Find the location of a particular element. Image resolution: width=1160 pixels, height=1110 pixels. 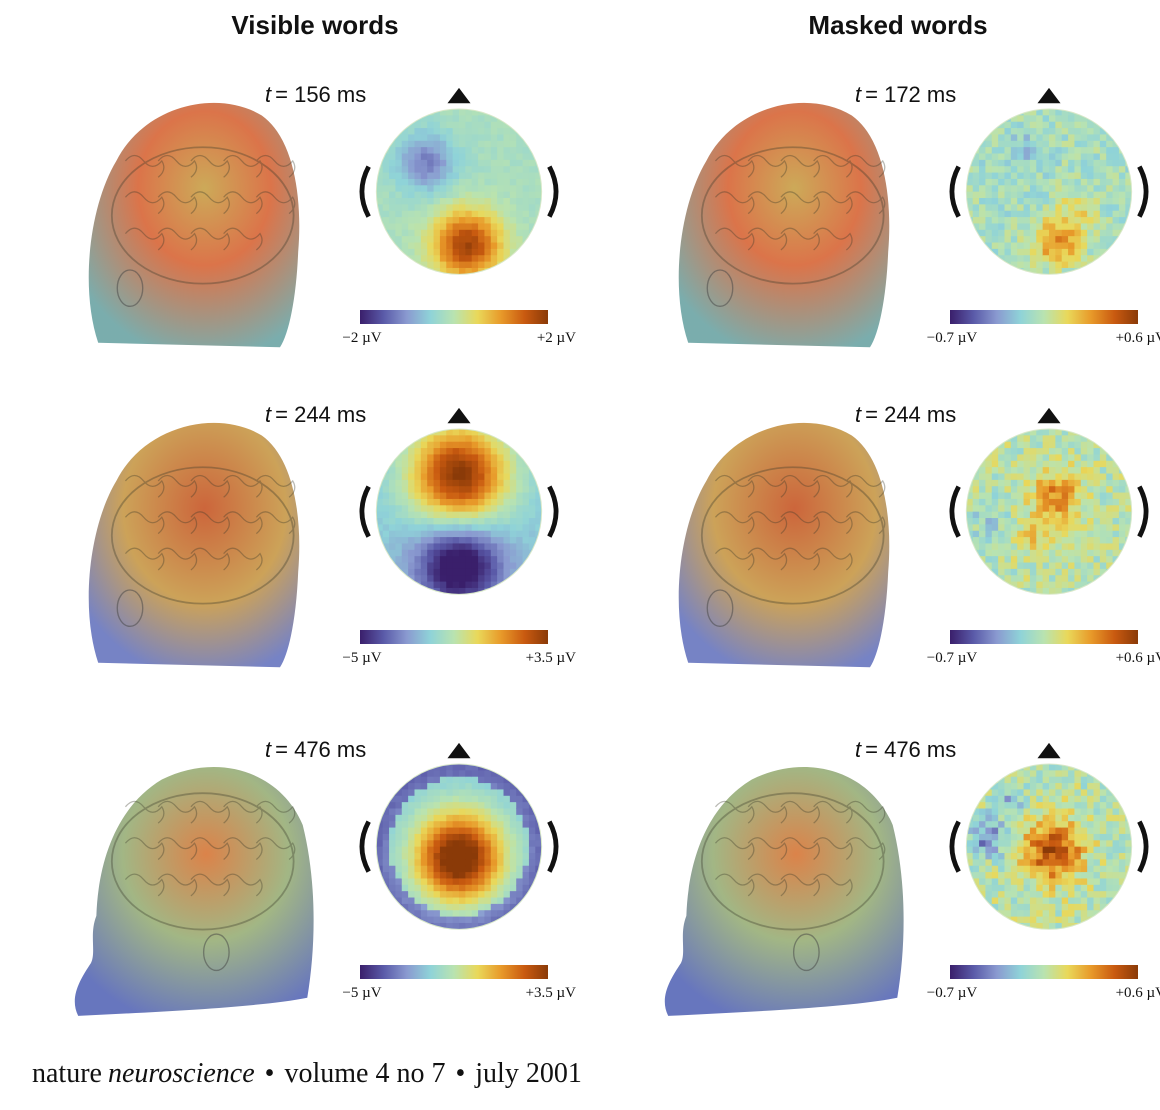

panel-visible-row1: t = 156 ms −2 µV +2 µV is located at coordinates (310, 230).